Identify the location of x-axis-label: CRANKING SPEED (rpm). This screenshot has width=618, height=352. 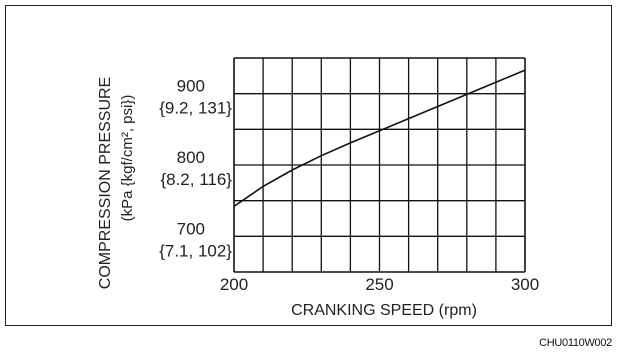
(384, 310).